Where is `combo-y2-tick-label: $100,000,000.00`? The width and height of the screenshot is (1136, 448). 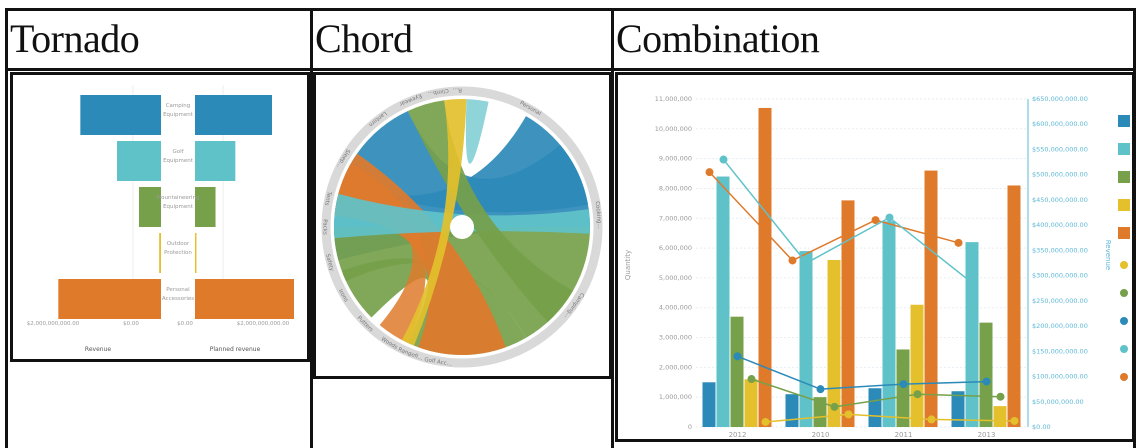 combo-y2-tick-label: $100,000,000.00 is located at coordinates (1060, 377).